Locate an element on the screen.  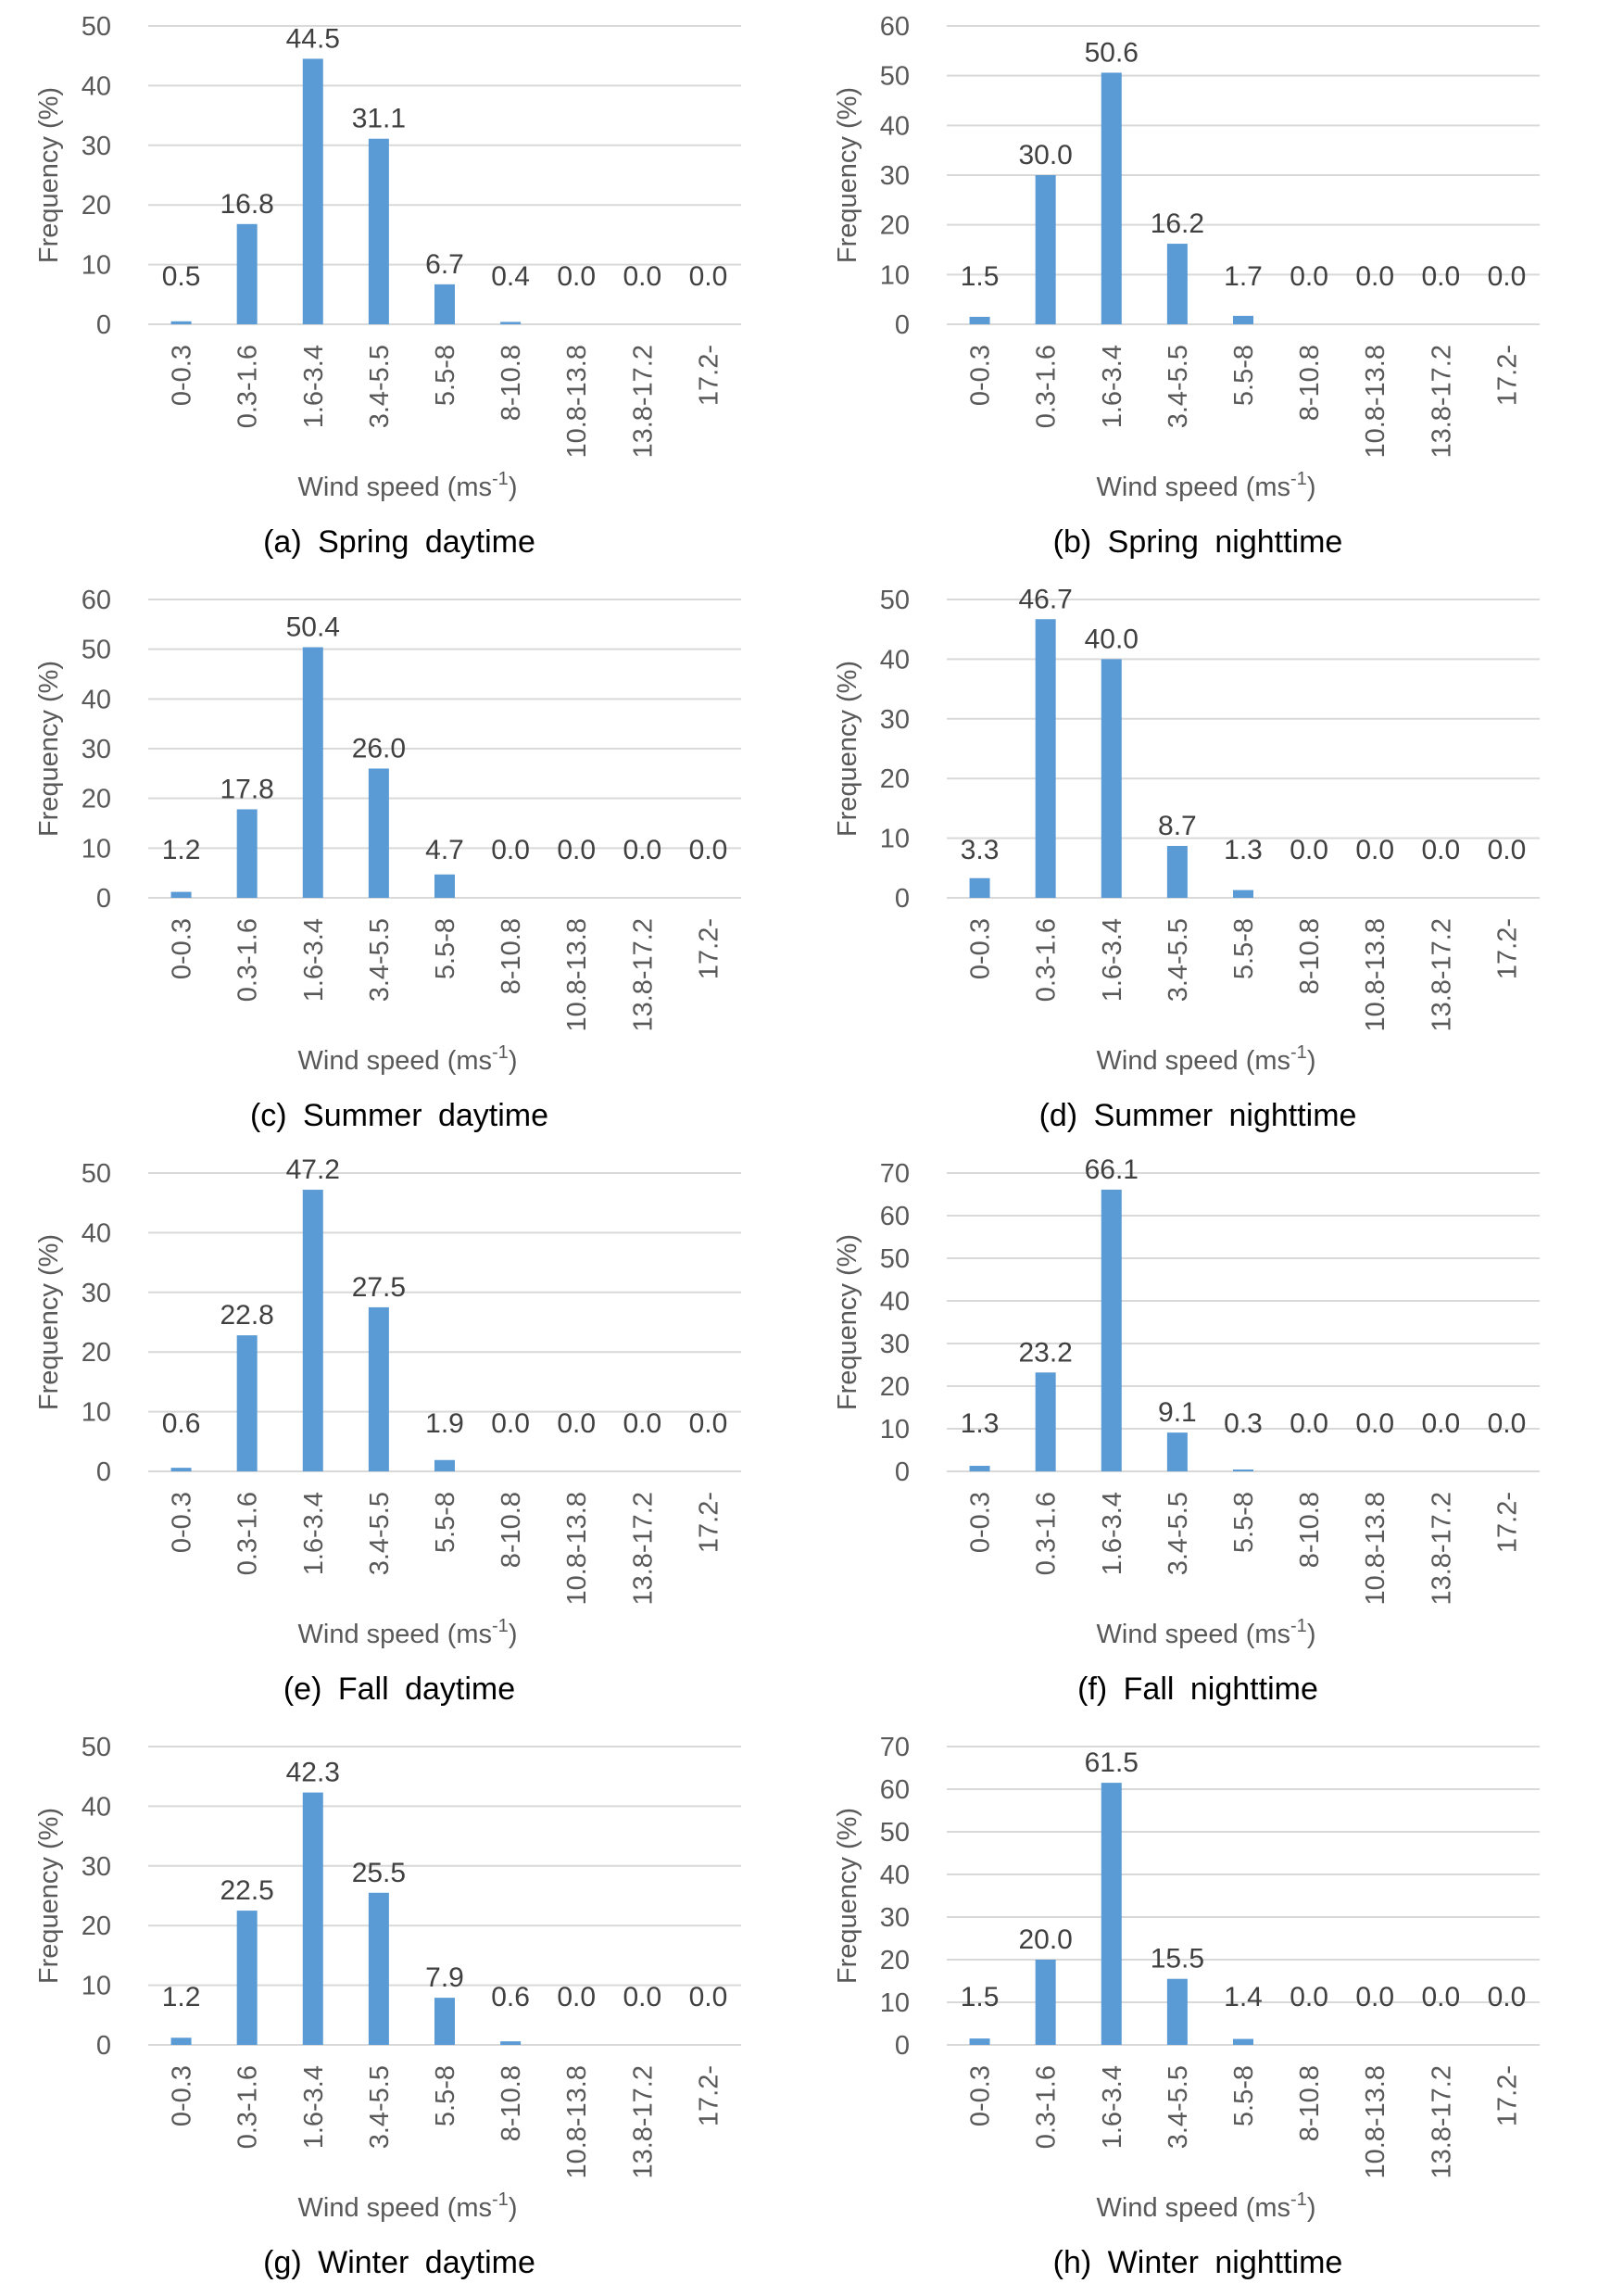
data-label: 17.8 is located at coordinates (246, 789).